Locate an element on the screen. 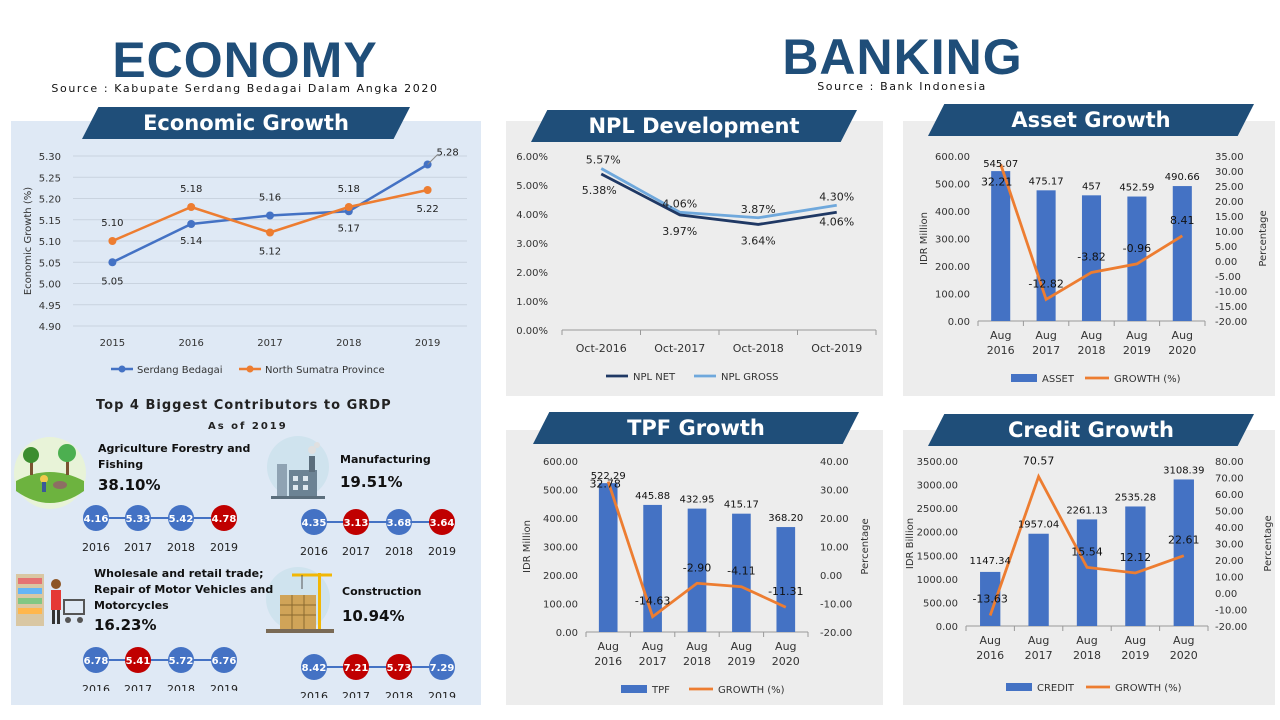 This screenshot has width=1280, height=720. sector-manufacturing-name: Manufacturing is located at coordinates (385, 460).